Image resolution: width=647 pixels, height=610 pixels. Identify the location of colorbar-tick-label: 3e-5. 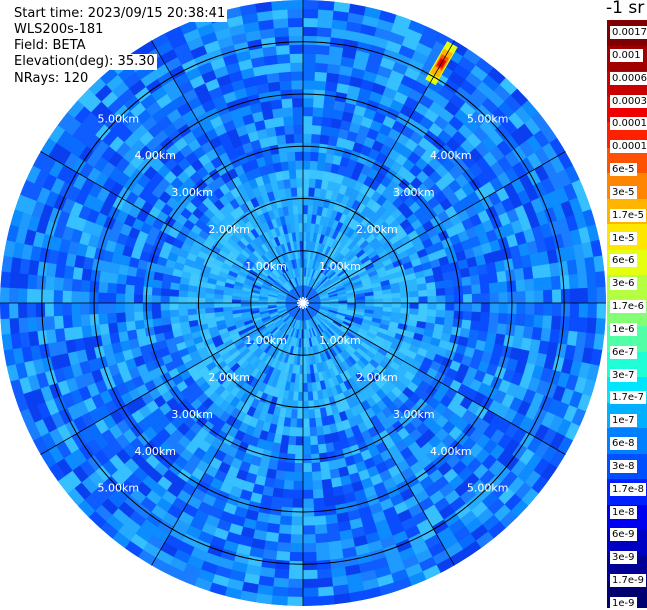
(623, 192).